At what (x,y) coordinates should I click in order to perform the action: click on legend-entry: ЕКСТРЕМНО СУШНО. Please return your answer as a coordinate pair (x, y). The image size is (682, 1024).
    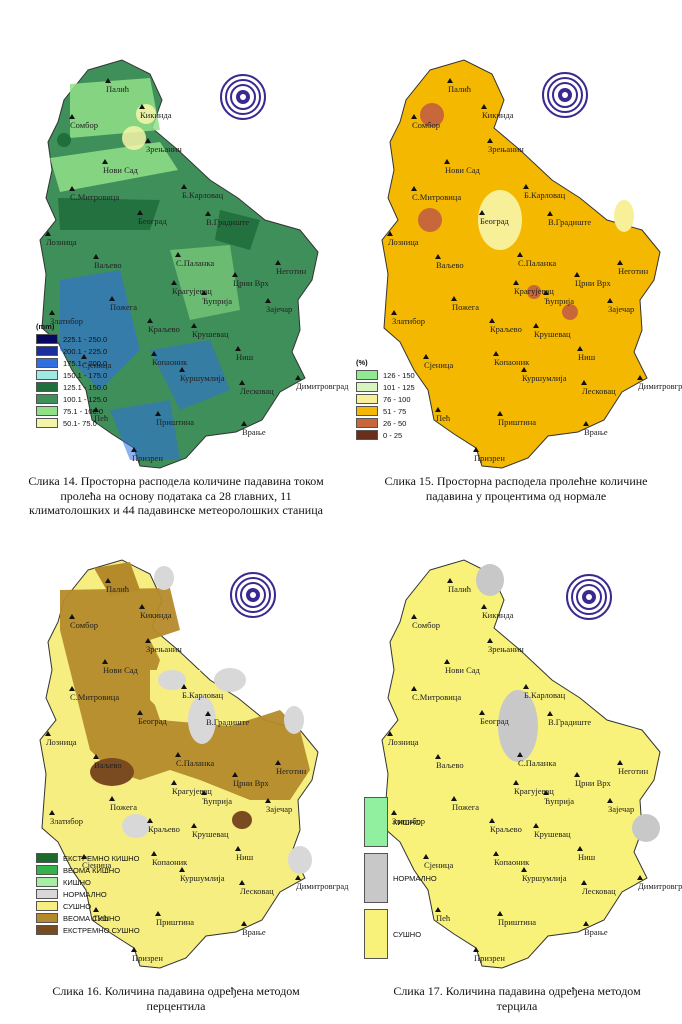
    Looking at the image, I should click on (88, 930).